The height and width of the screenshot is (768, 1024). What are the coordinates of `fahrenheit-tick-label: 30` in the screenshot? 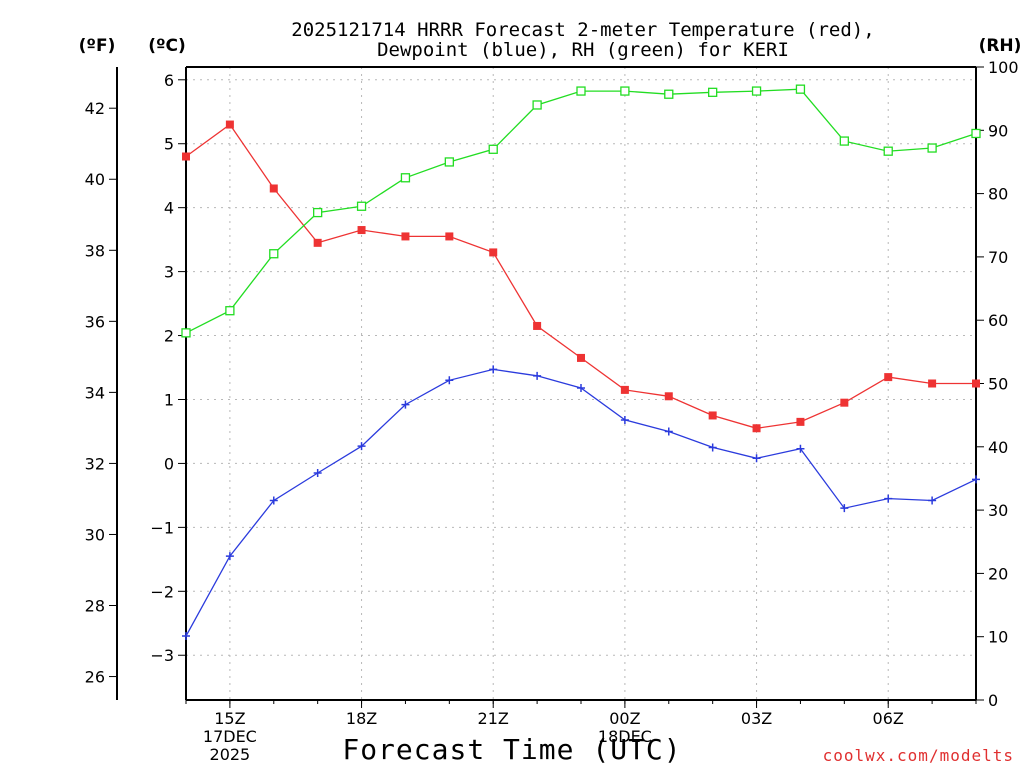 It's located at (95, 534).